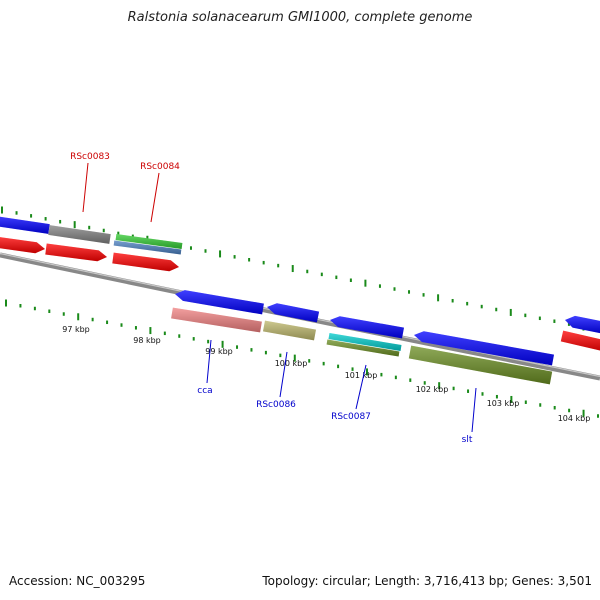 This screenshot has width=600, height=600. Describe the element at coordinates (76, 329) in the screenshot. I see `scale-label: 97 kbp` at that location.